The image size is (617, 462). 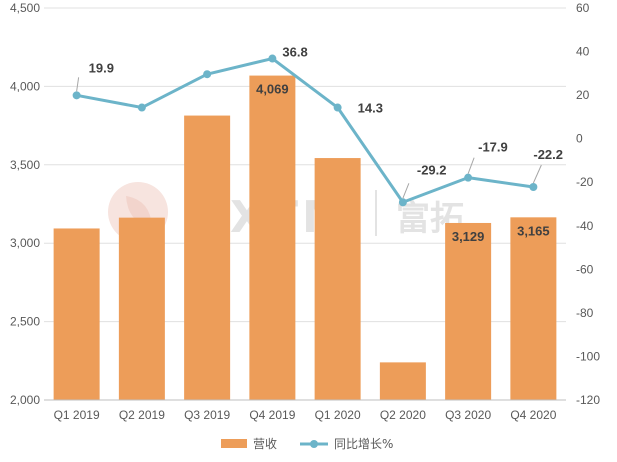 What do you see at coordinates (585, 313) in the screenshot?
I see `y-right-tick-label: -80` at bounding box center [585, 313].